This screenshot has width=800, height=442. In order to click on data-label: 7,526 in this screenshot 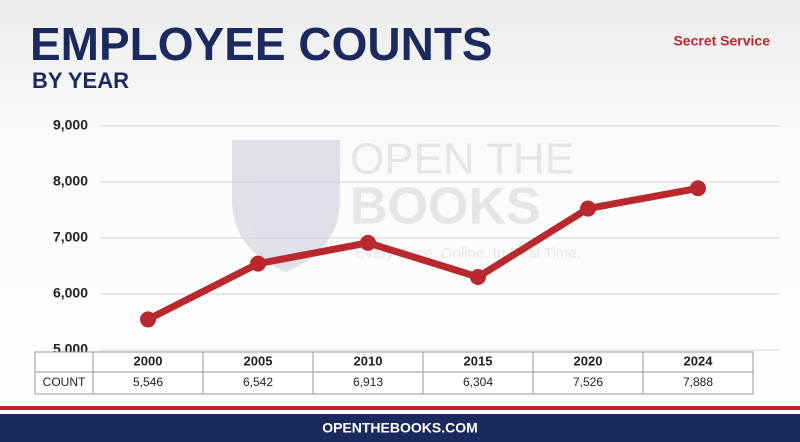, I will do `click(588, 382)`.